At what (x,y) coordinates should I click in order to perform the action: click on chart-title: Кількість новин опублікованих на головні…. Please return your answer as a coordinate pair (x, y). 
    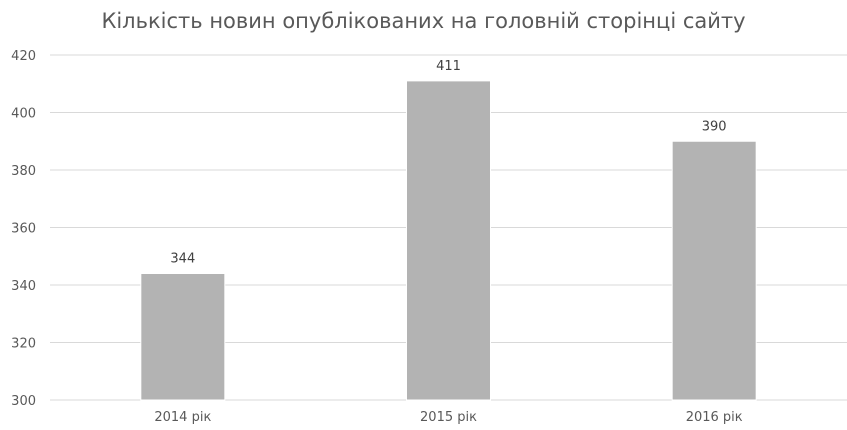
    Looking at the image, I should click on (423, 21).